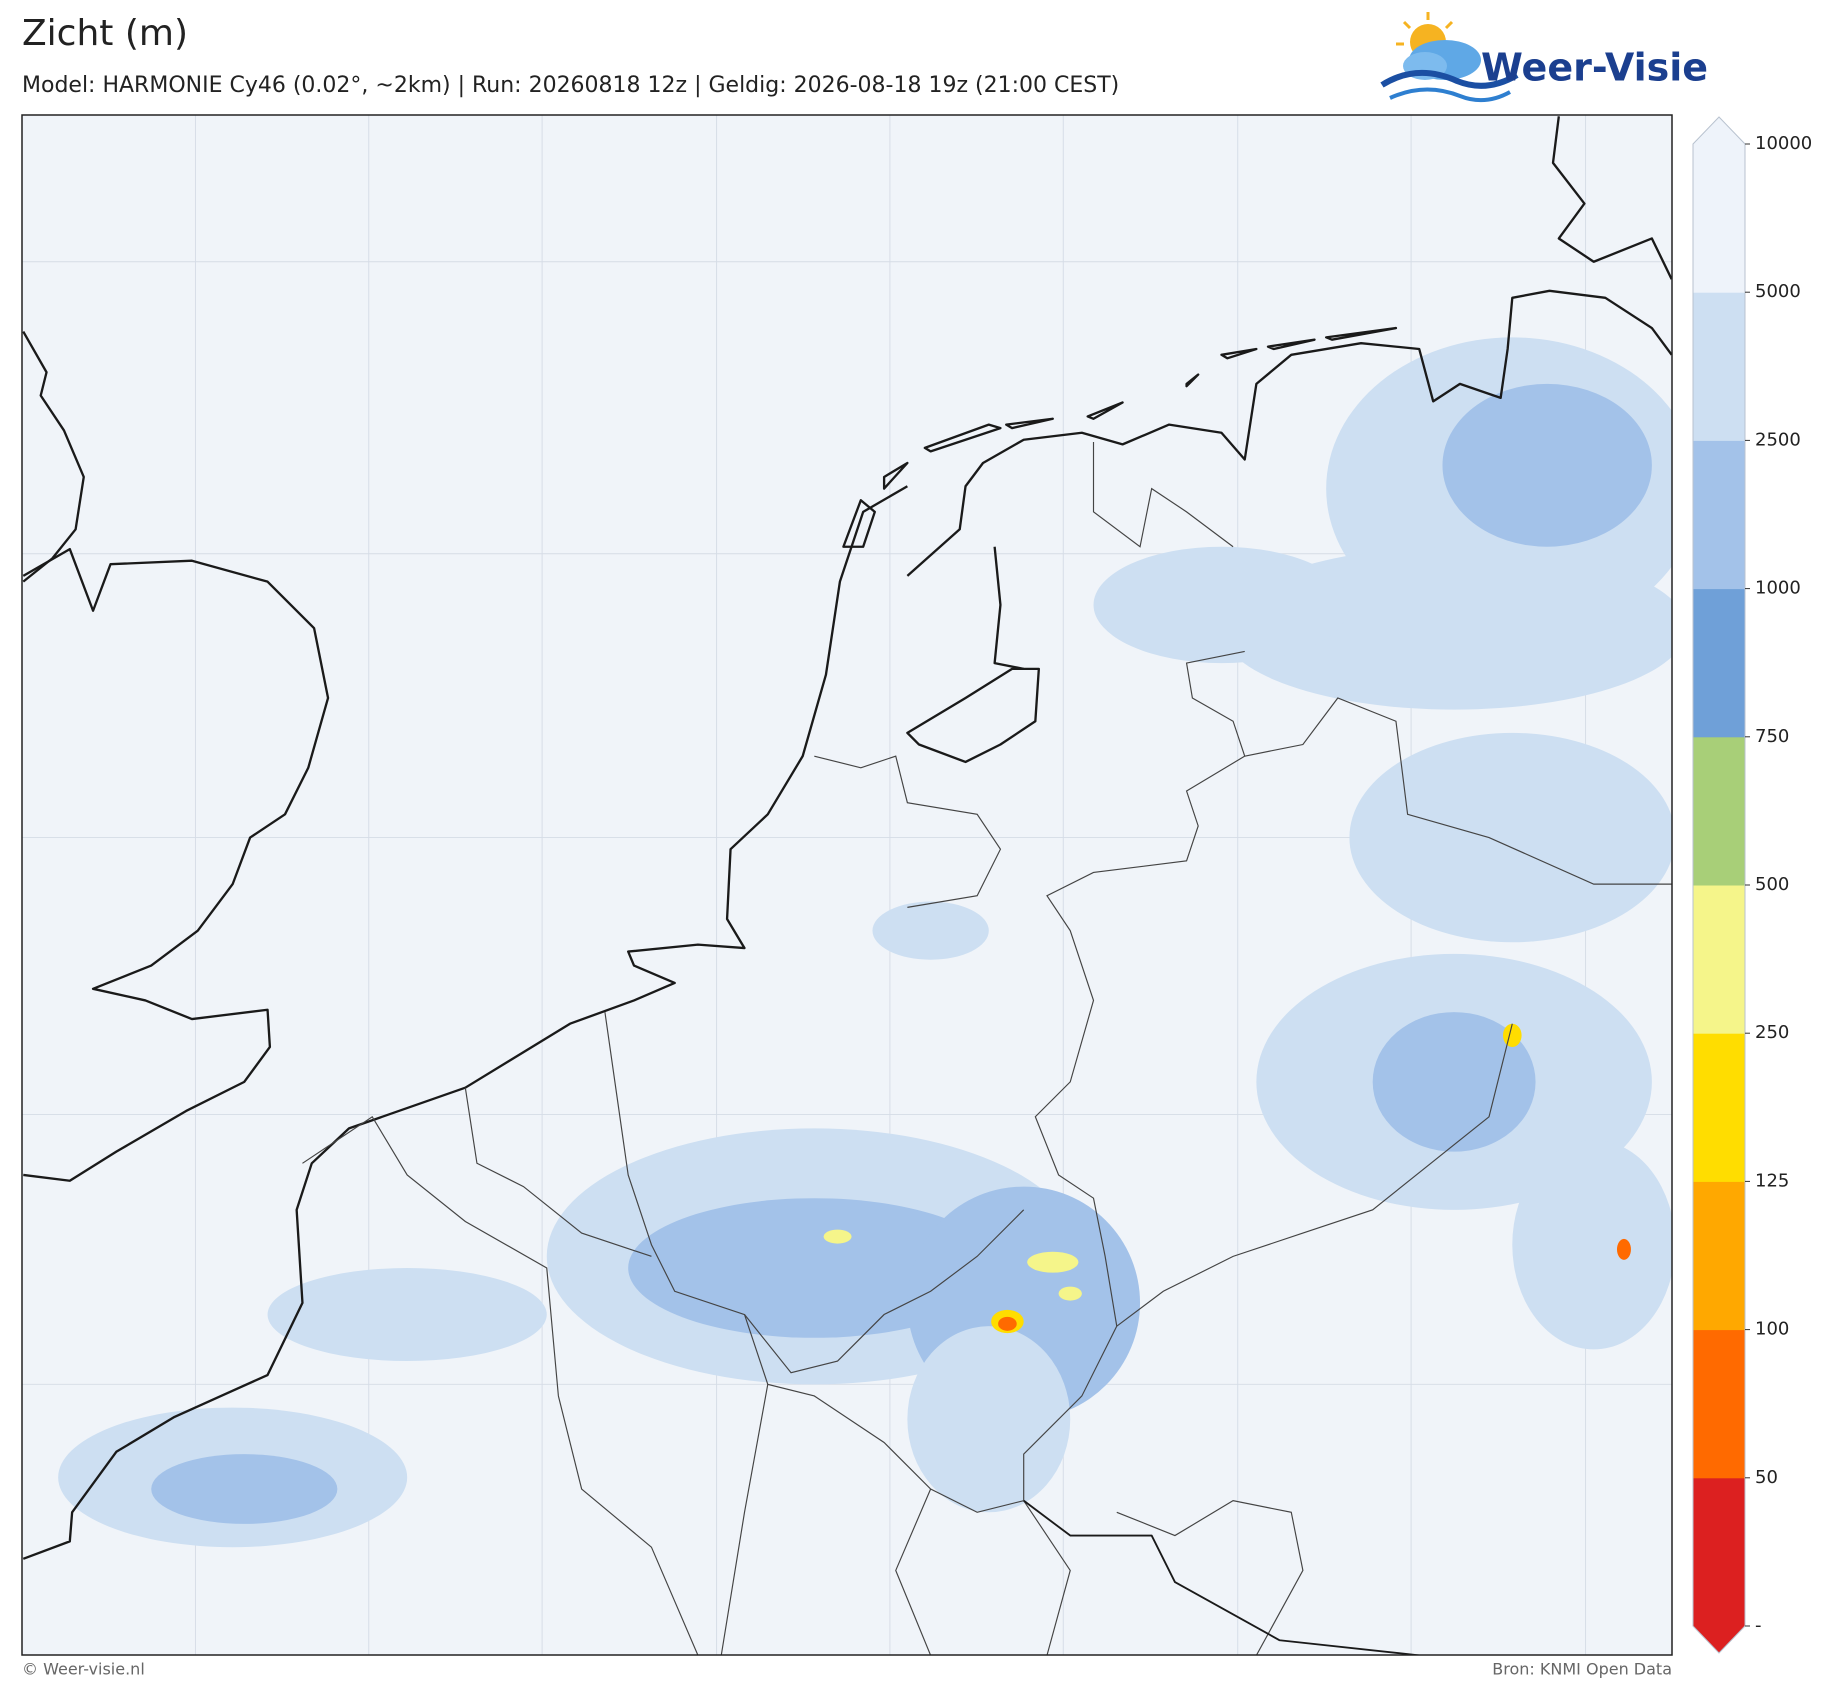 Image resolution: width=1824 pixels, height=1681 pixels. I want to click on colorbar-tick-label: 500, so click(1772, 884).